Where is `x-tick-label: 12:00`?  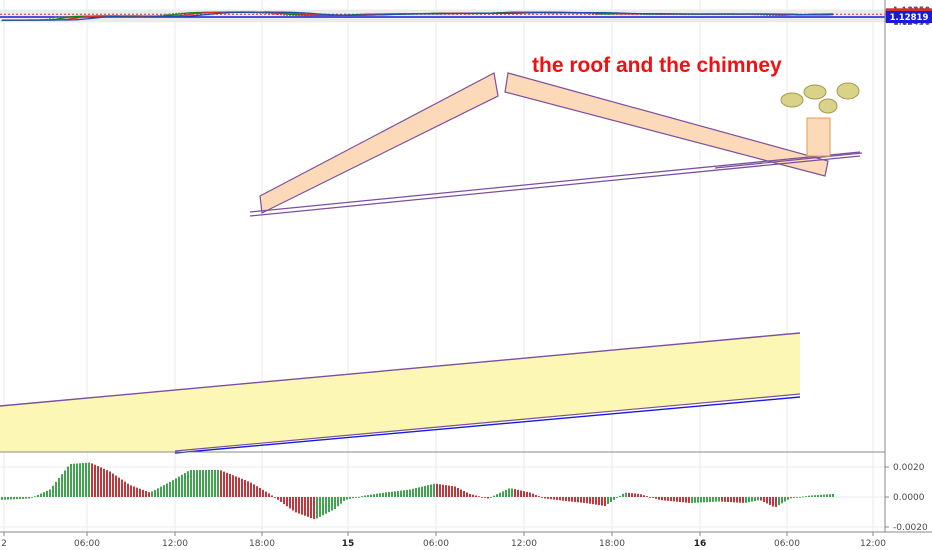
x-tick-label: 12:00 is located at coordinates (175, 544).